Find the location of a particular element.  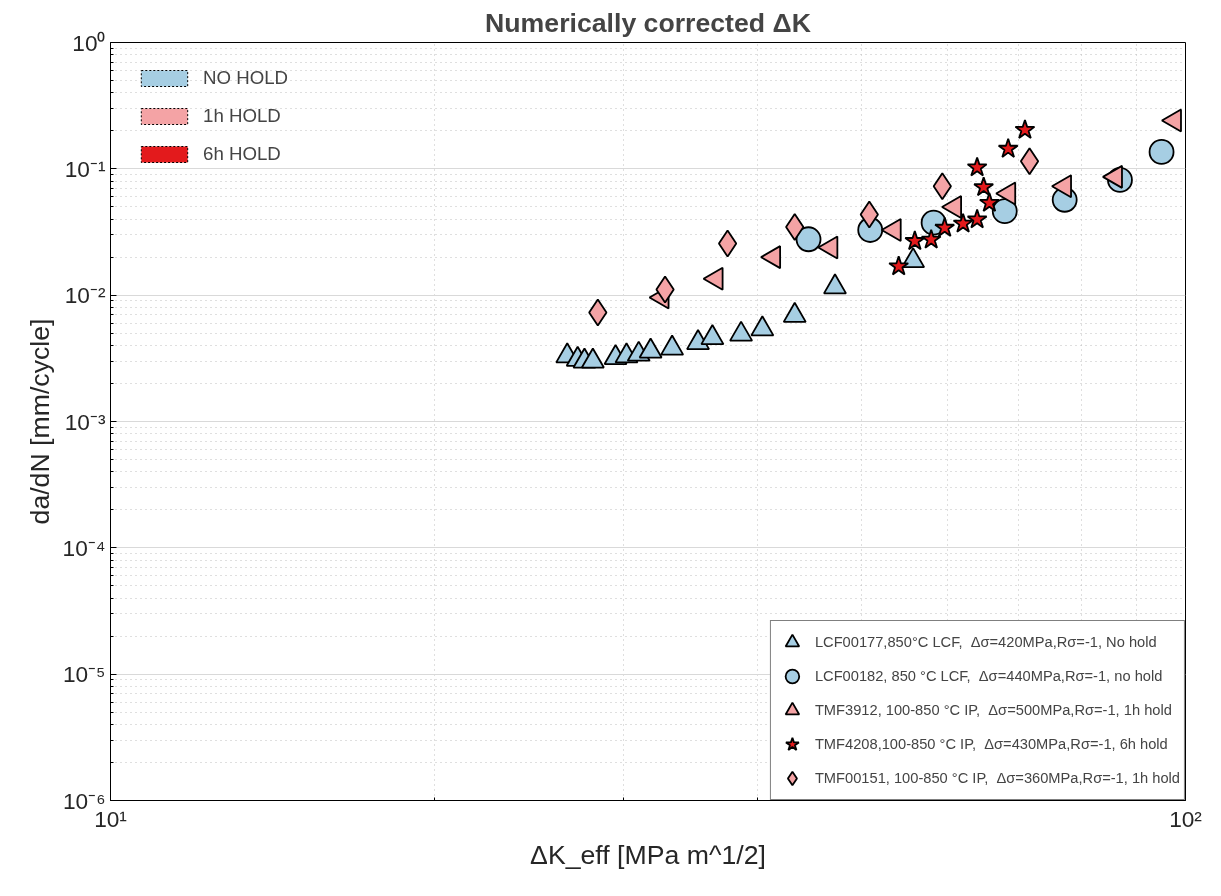

legend-label: 1h HOLD is located at coordinates (242, 116).